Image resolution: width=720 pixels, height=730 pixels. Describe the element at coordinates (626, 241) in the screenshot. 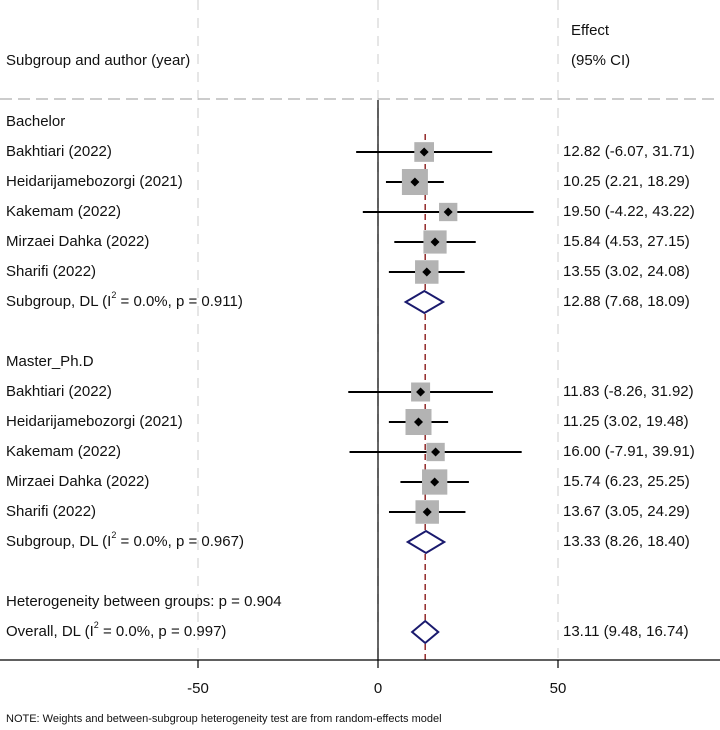

I see `ci-text: 15.84 (4.53, 27.15)` at that location.